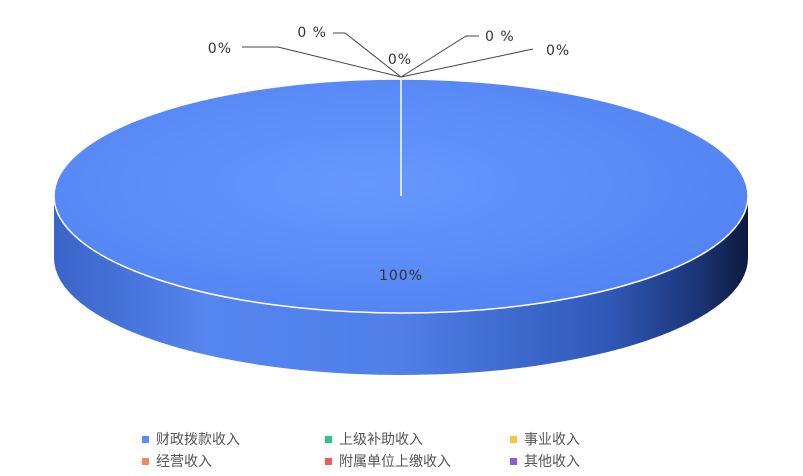  I want to click on legend-item: 财政拨款收入, so click(191, 440).